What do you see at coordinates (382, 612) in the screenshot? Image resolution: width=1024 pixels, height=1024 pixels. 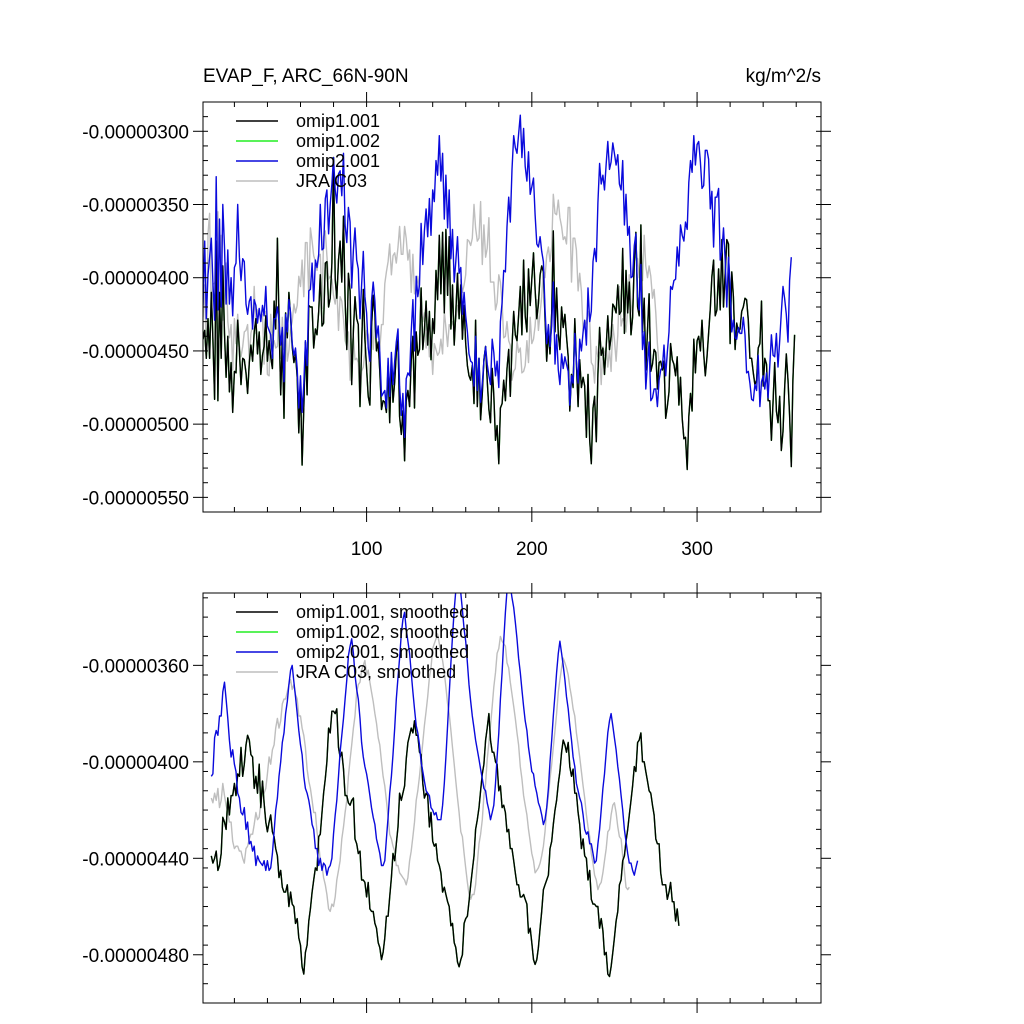 I see `bottom-legend-label-0: omip1.001, smoothed` at bounding box center [382, 612].